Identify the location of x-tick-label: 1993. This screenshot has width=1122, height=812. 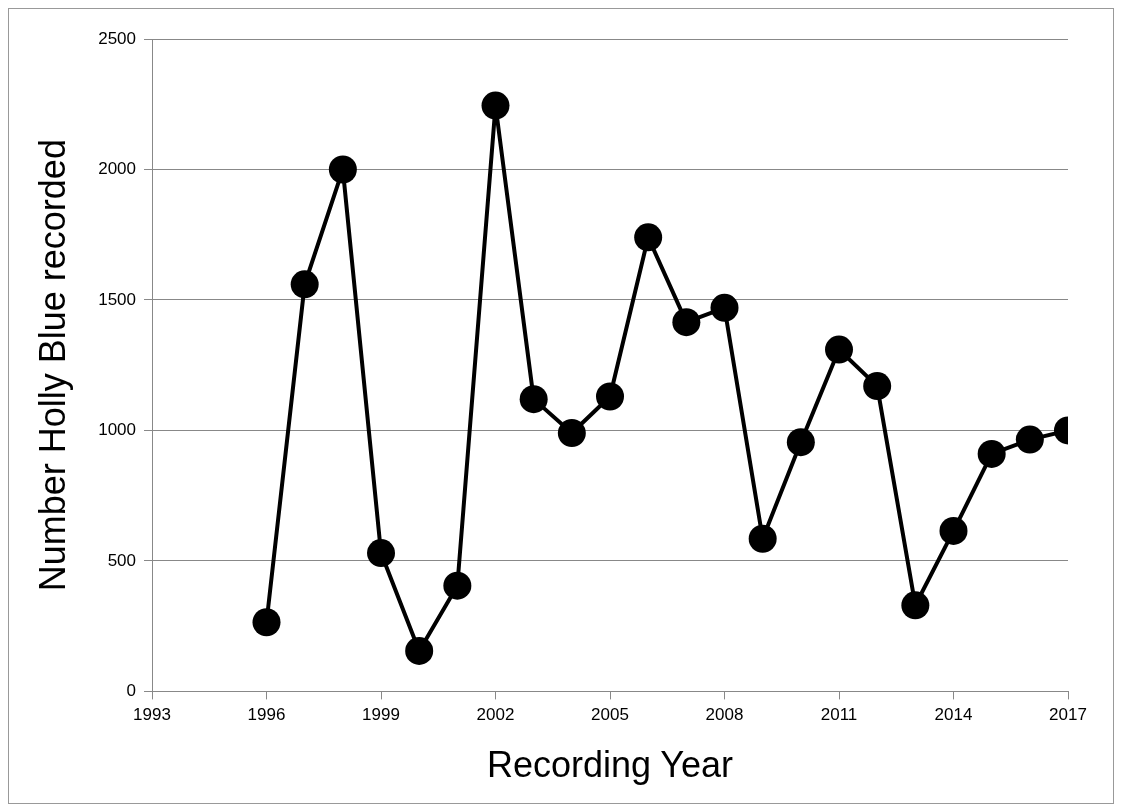
(152, 715).